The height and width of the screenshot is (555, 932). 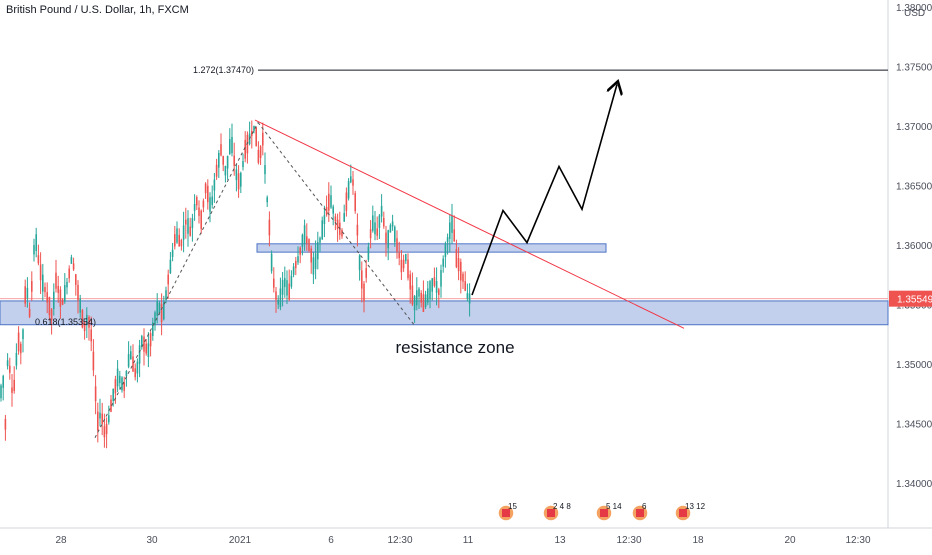 What do you see at coordinates (857, 540) in the screenshot?
I see `time-tick-label: 12:30` at bounding box center [857, 540].